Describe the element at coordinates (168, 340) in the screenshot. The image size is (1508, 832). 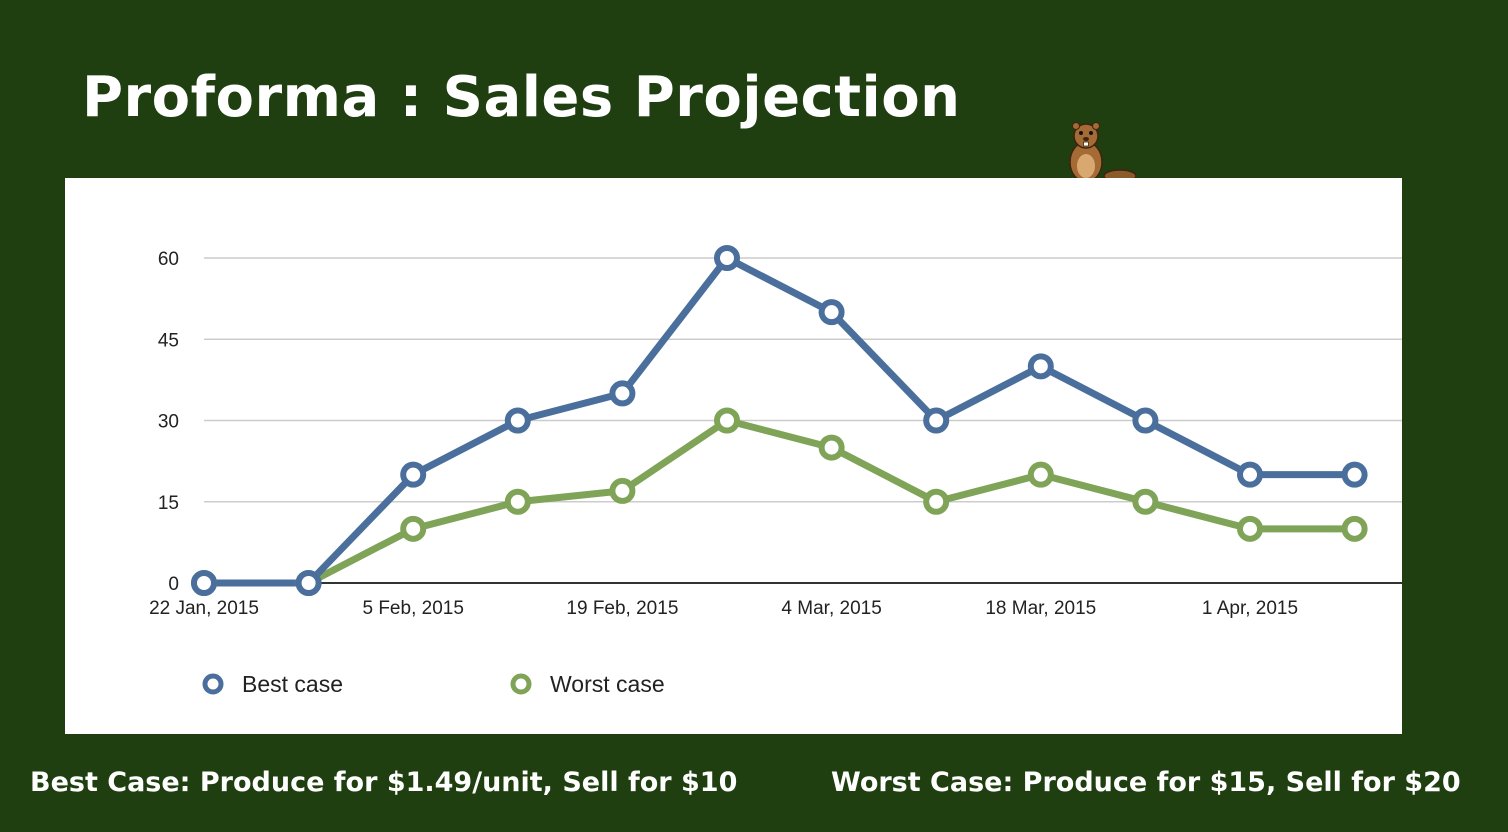
I see `y-tick-label: 45` at that location.